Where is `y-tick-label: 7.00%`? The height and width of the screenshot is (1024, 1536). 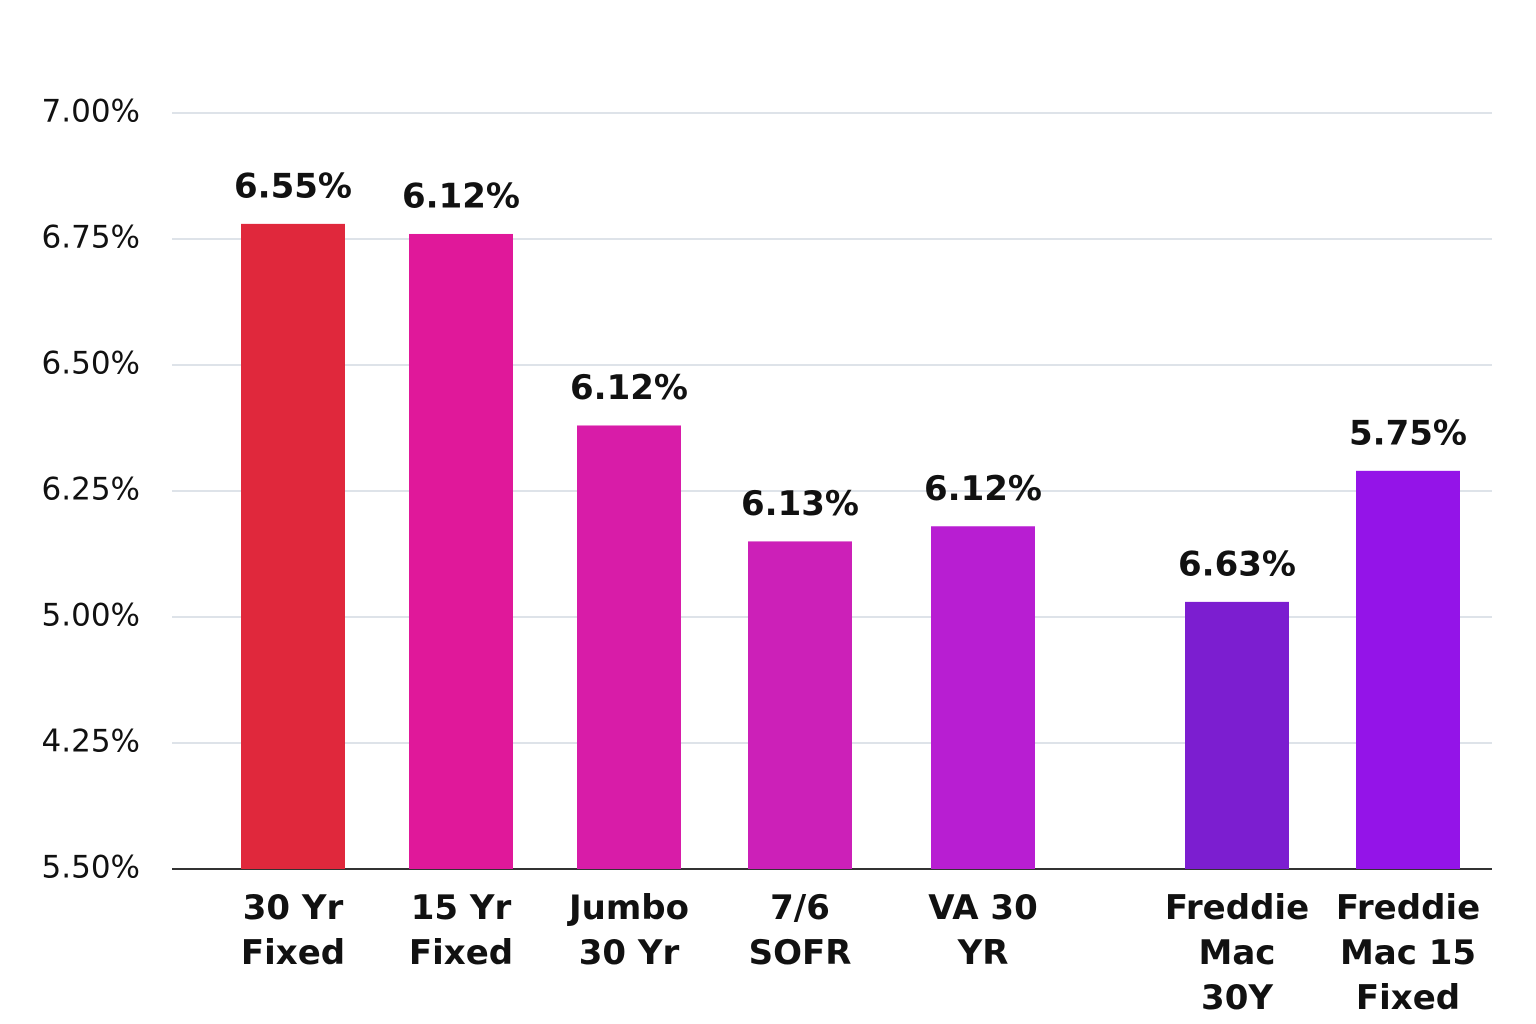
y-tick-label: 7.00% is located at coordinates (91, 112).